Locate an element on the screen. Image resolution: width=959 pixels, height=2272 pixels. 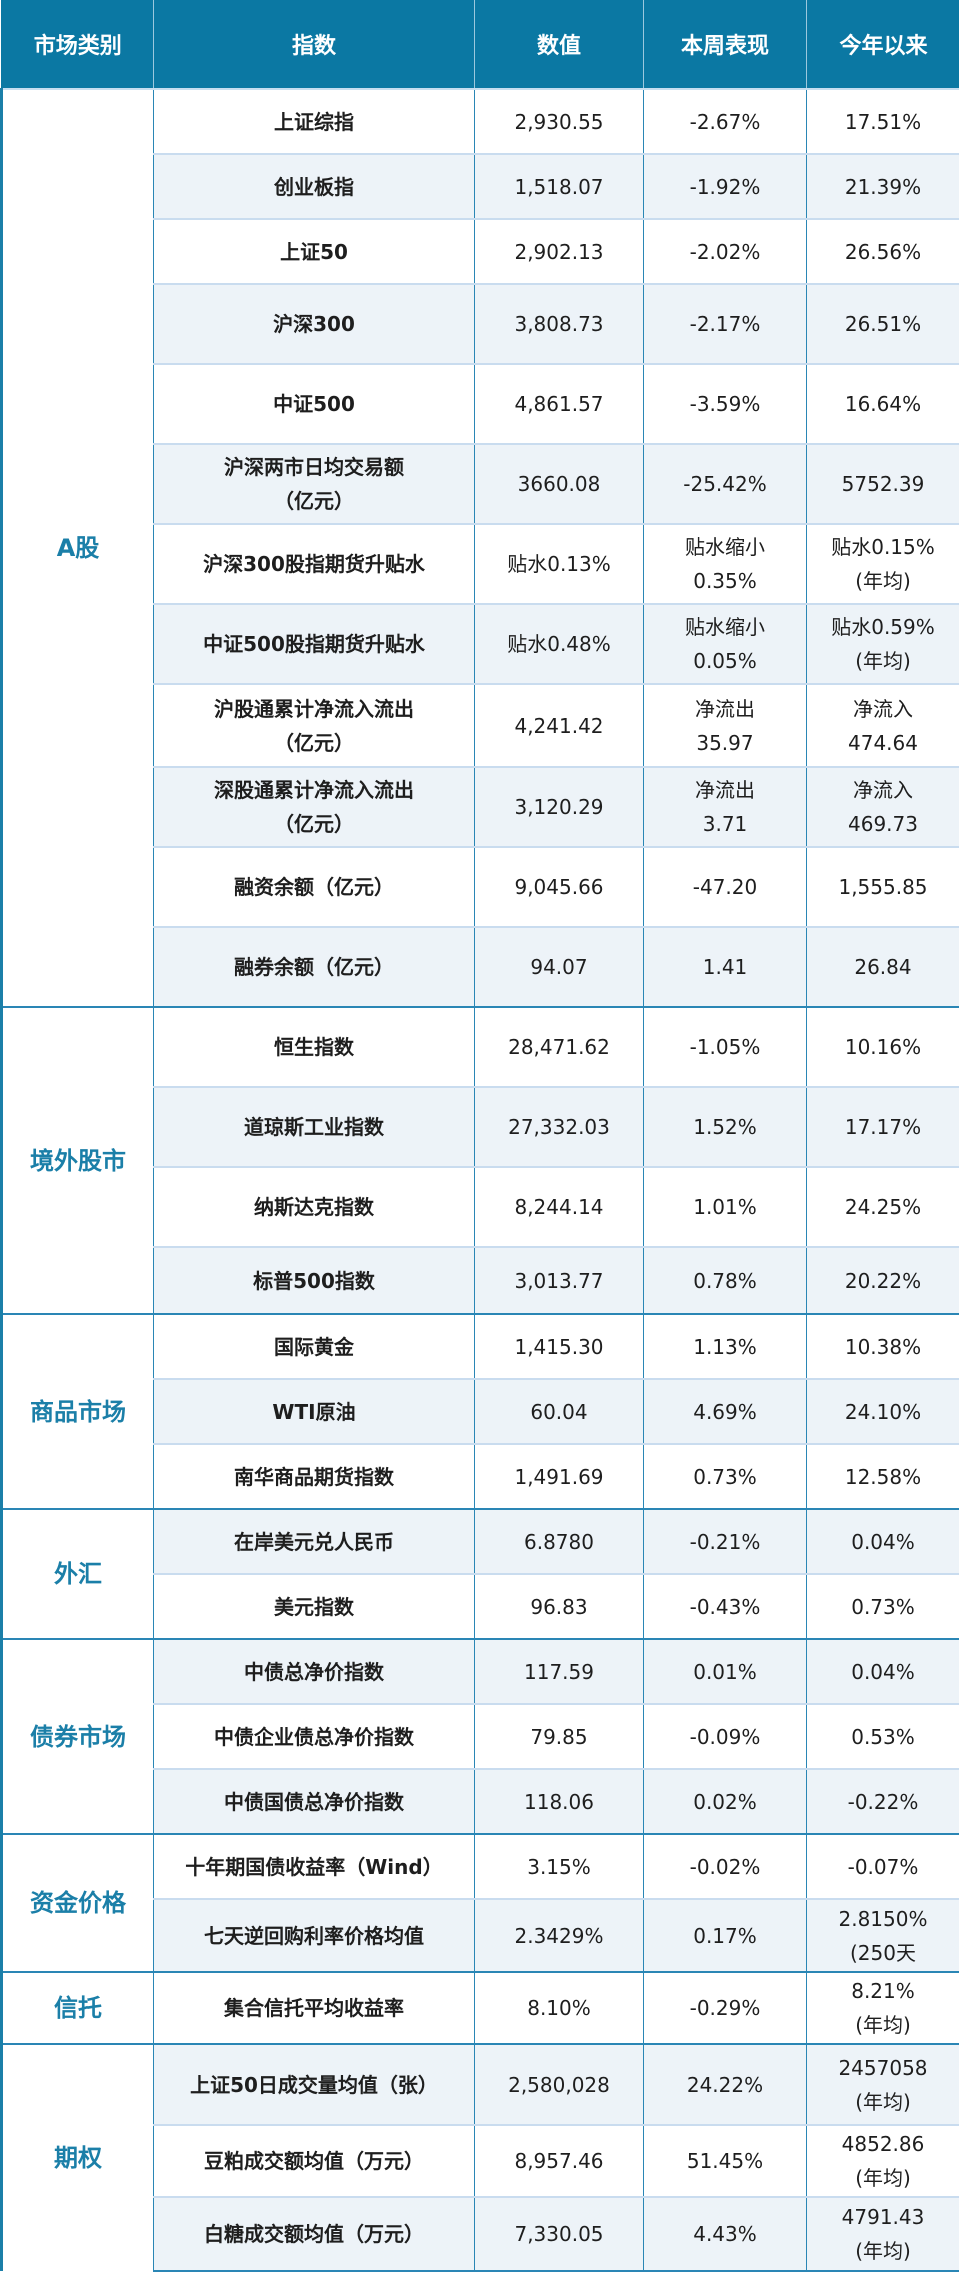
index-value-text: 3,808.73 is located at coordinates (559, 324).